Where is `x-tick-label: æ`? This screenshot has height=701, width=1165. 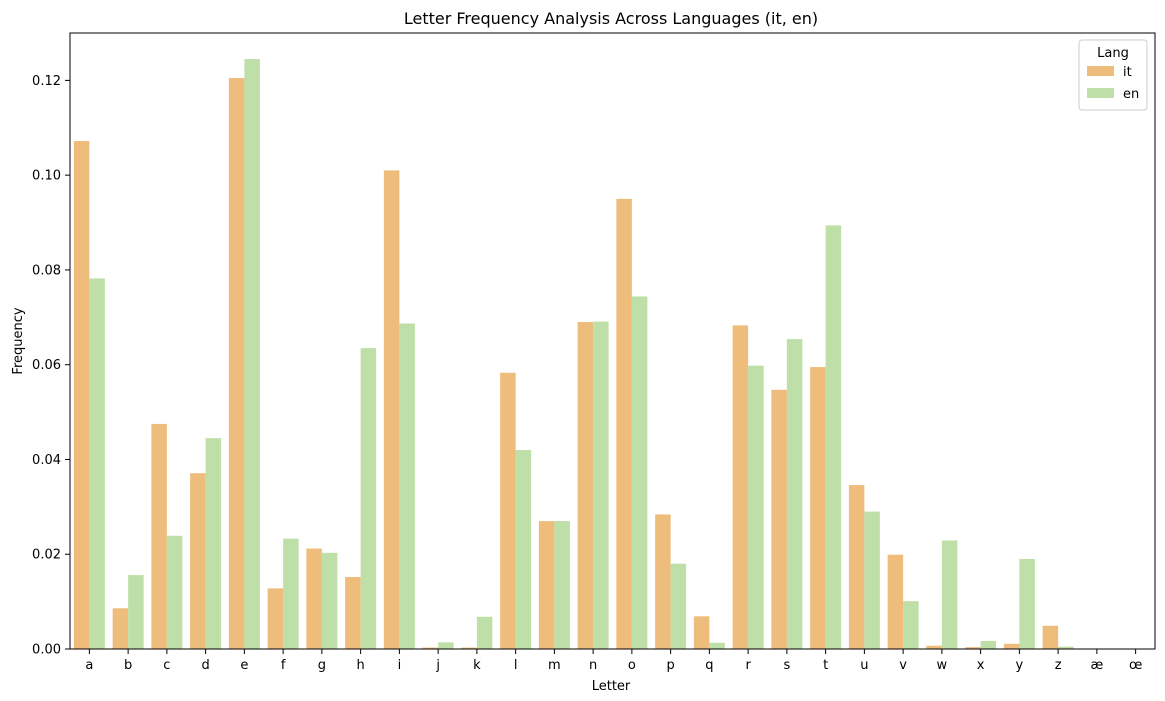 x-tick-label: æ is located at coordinates (1096, 665).